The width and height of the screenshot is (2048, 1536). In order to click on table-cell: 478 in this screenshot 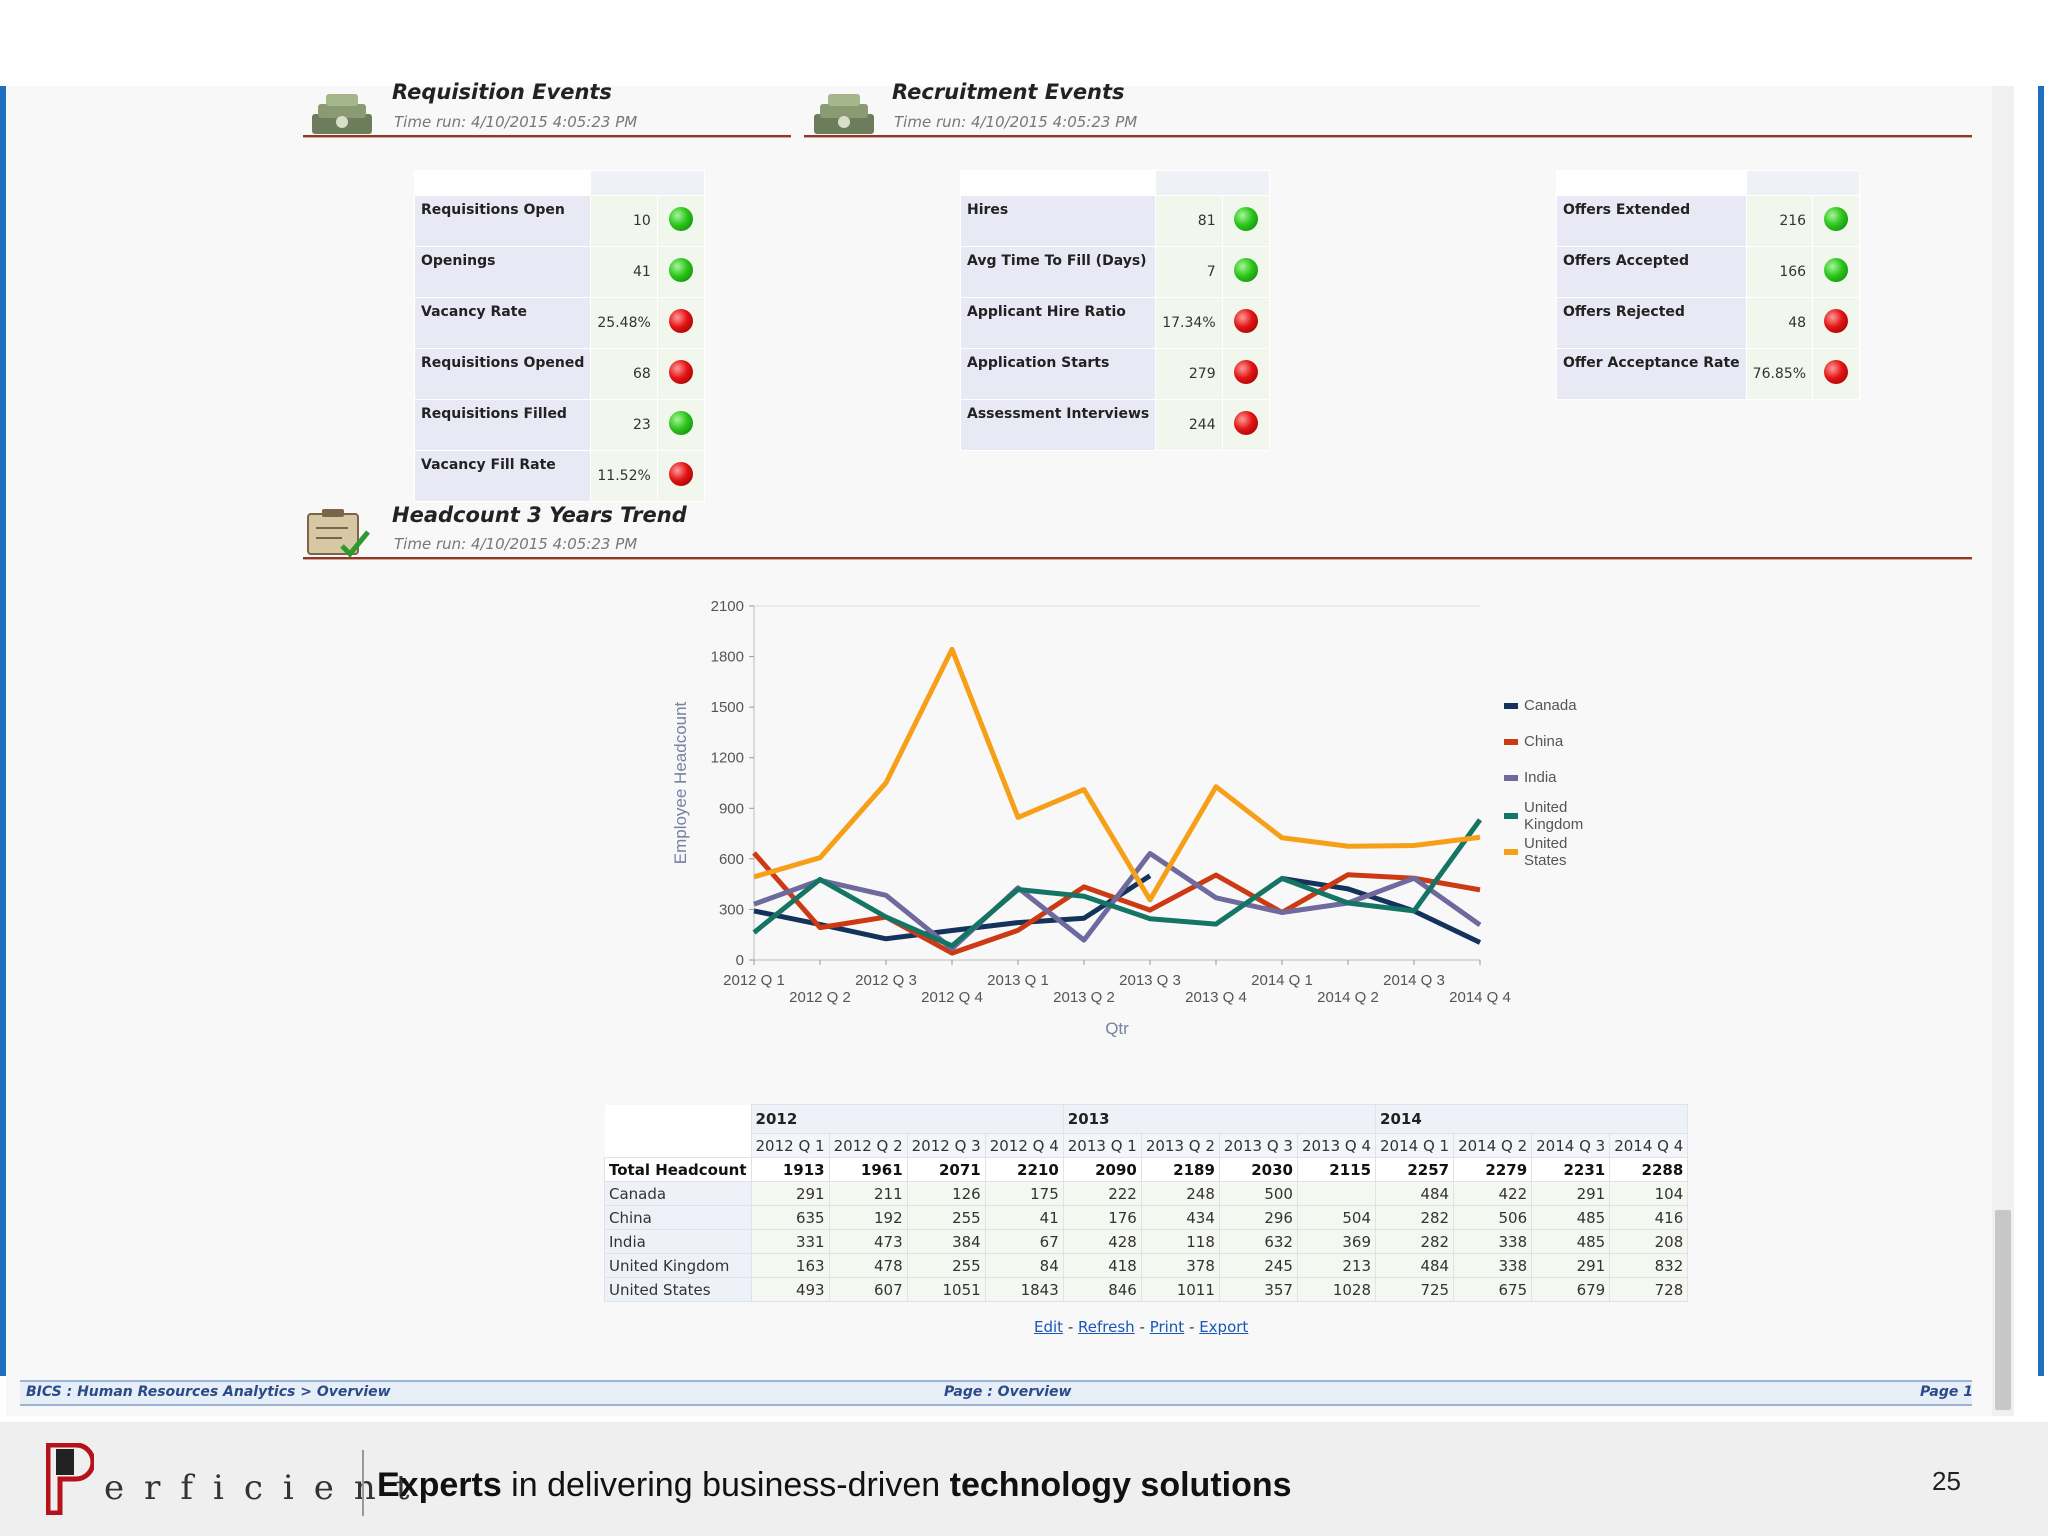, I will do `click(868, 1265)`.